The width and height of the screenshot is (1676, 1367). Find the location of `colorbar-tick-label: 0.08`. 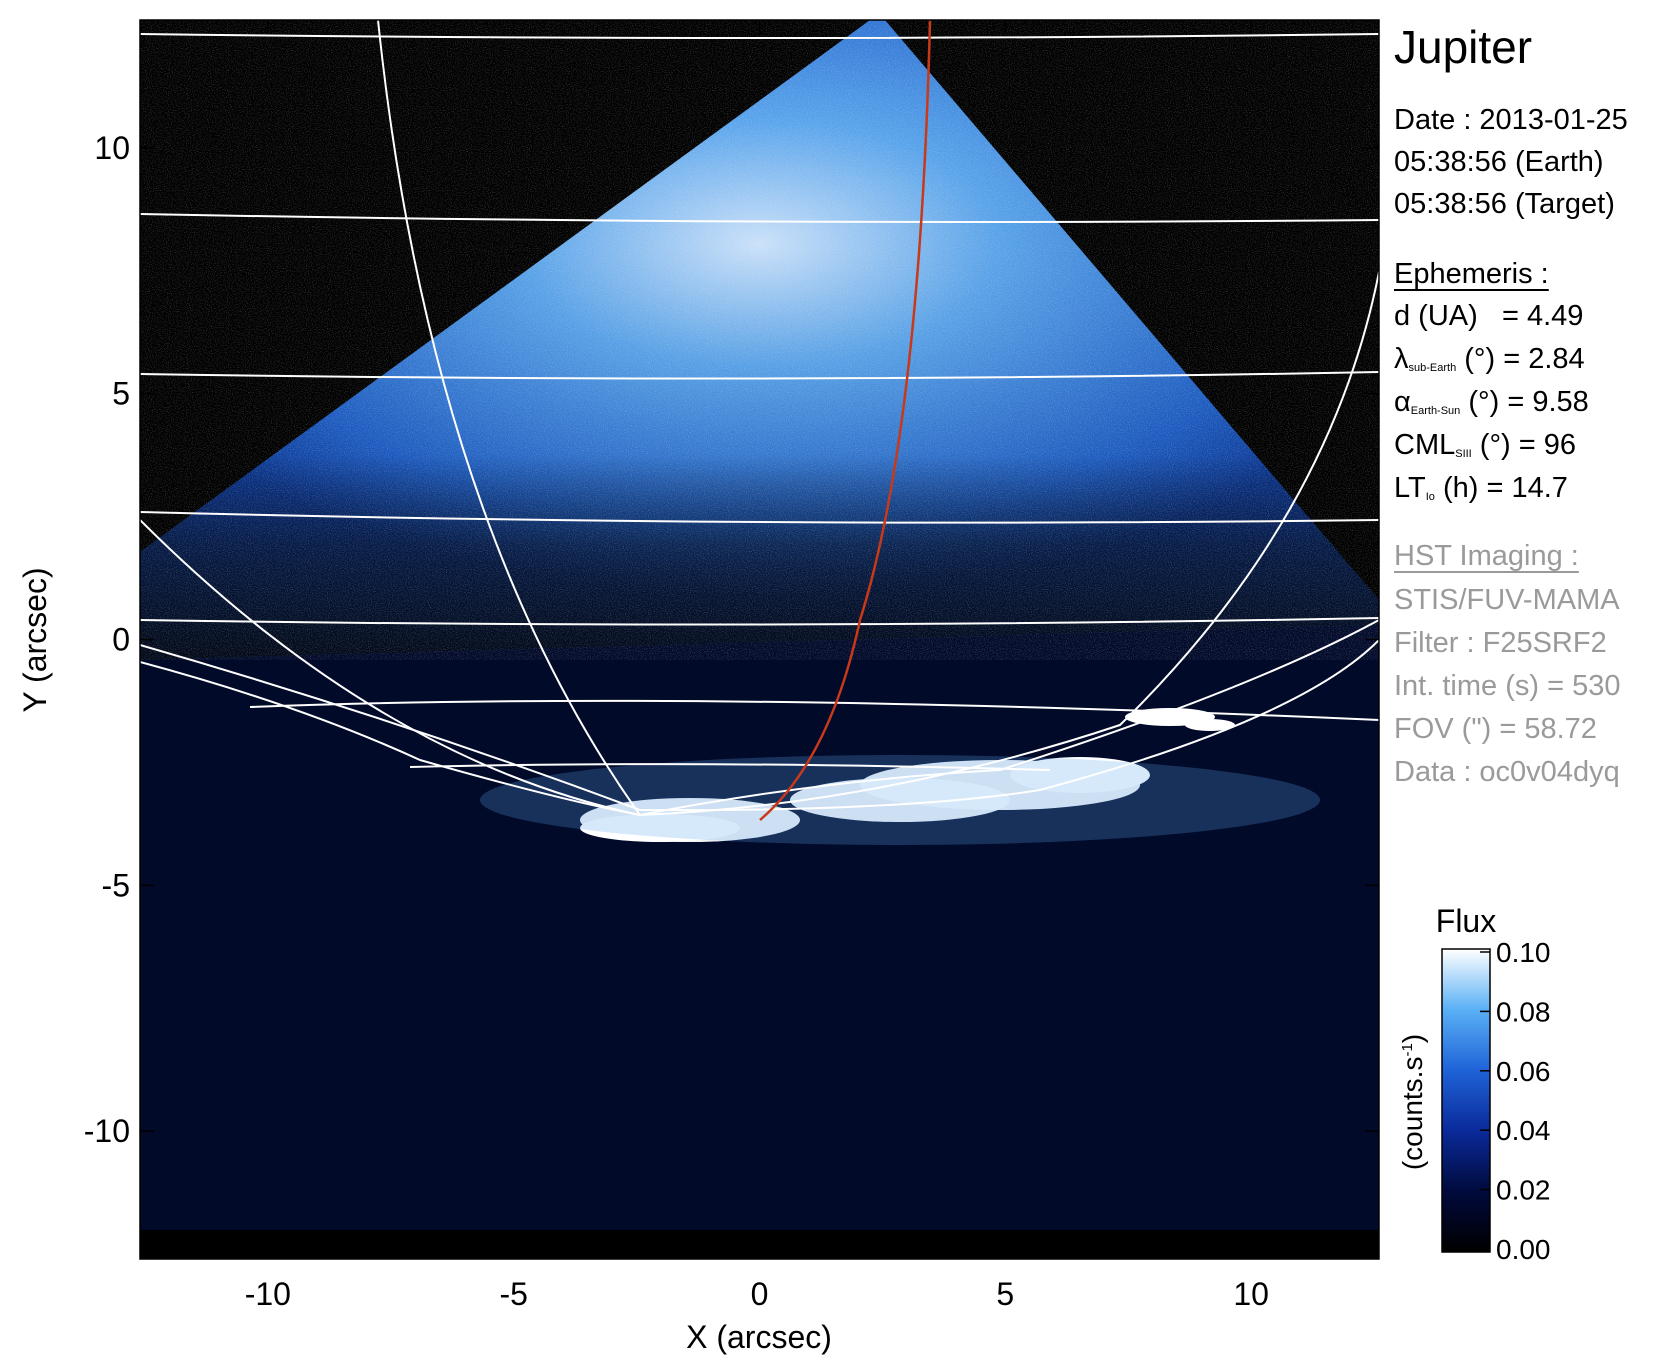

colorbar-tick-label: 0.08 is located at coordinates (1523, 1011).